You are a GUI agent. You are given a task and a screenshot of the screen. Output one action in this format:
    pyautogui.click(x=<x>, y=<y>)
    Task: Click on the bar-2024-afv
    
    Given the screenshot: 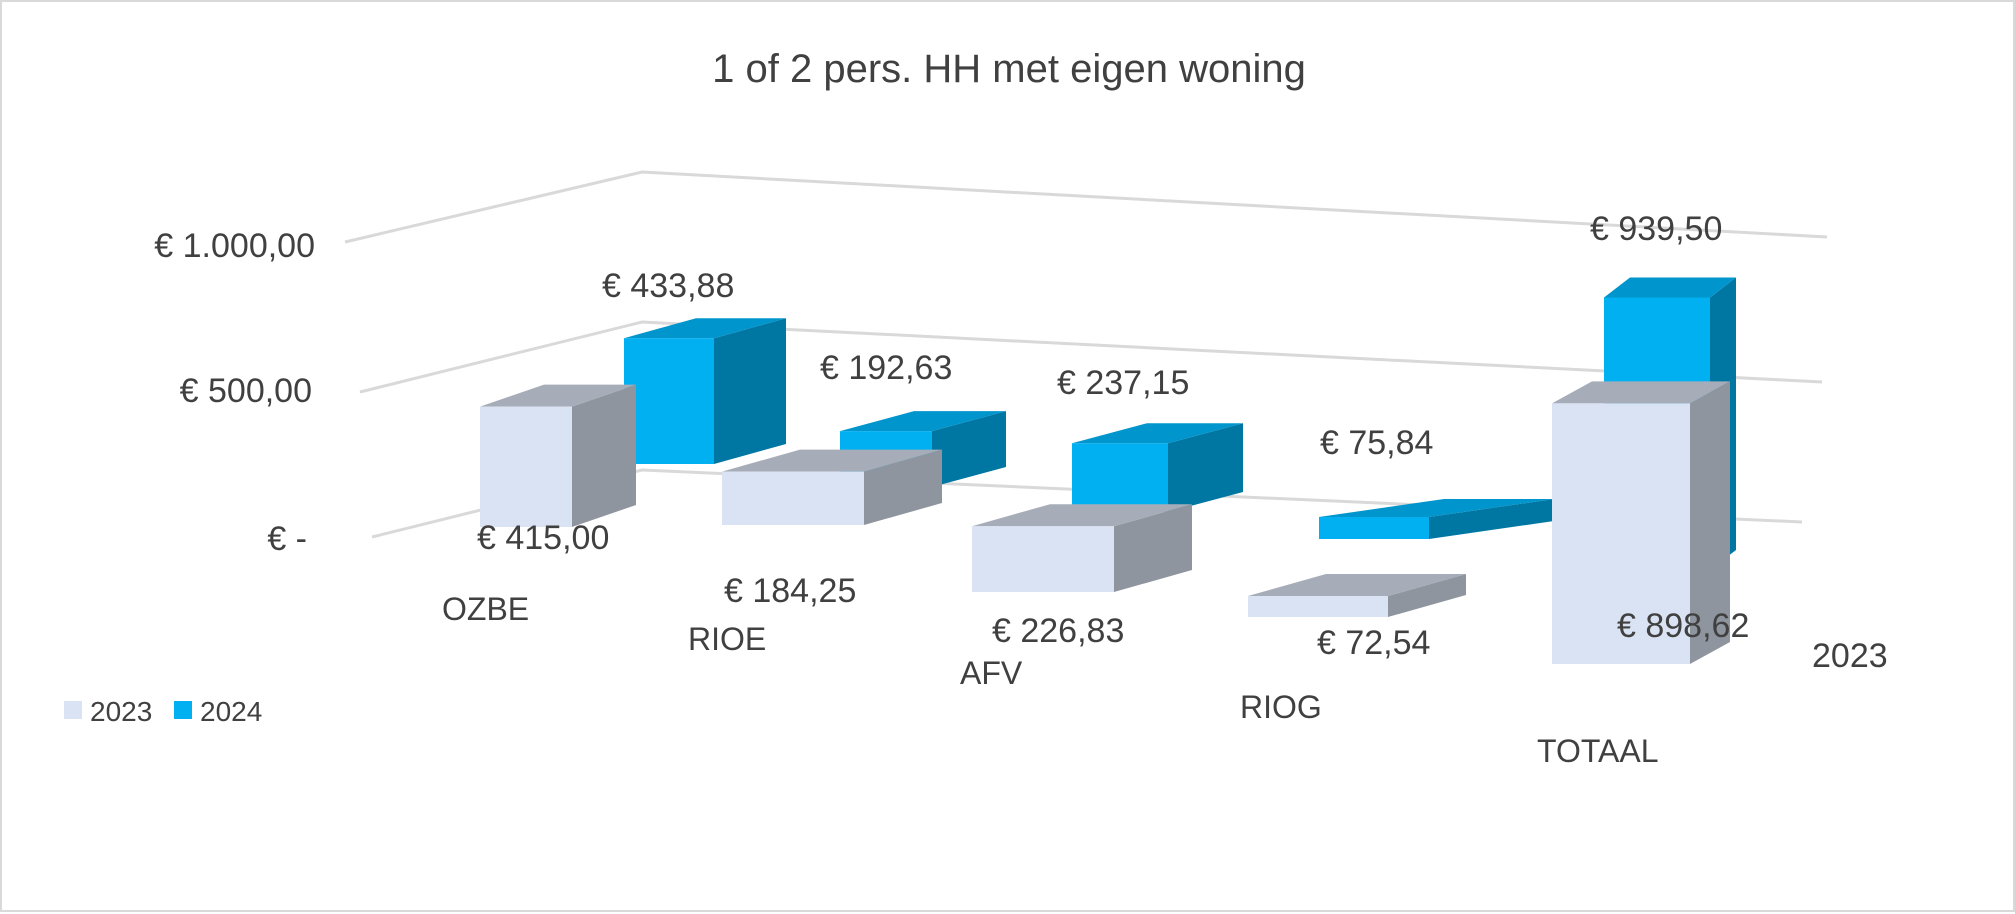 What is the action you would take?
    pyautogui.click(x=1157, y=467)
    